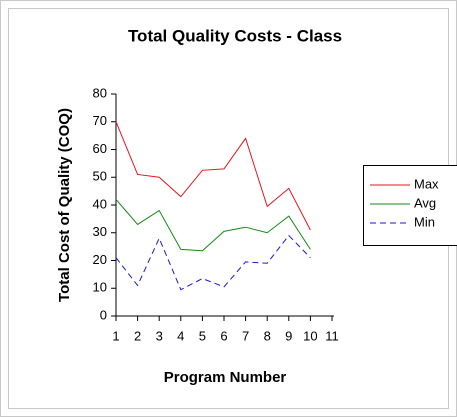  I want to click on x-tick-label: 11, so click(332, 335).